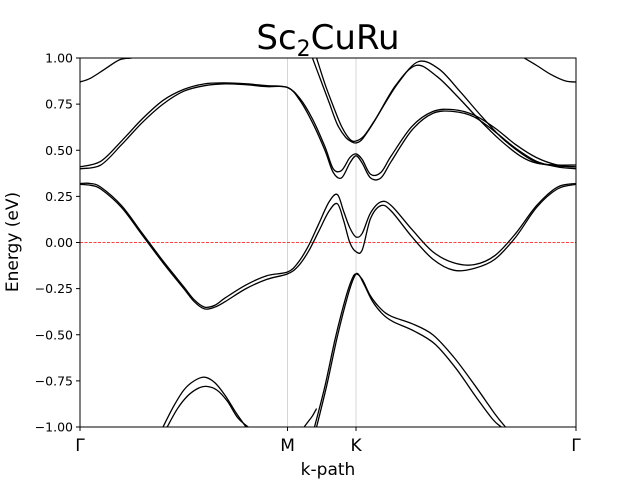 Image resolution: width=640 pixels, height=480 pixels. I want to click on y-tick-label: −0.25, so click(54, 288).